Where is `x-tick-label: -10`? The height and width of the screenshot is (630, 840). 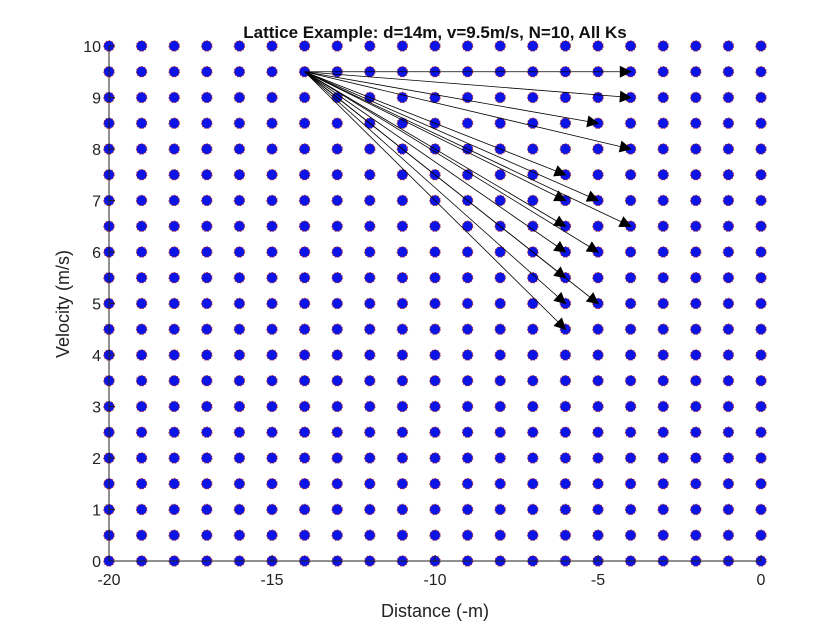 x-tick-label: -10 is located at coordinates (434, 580).